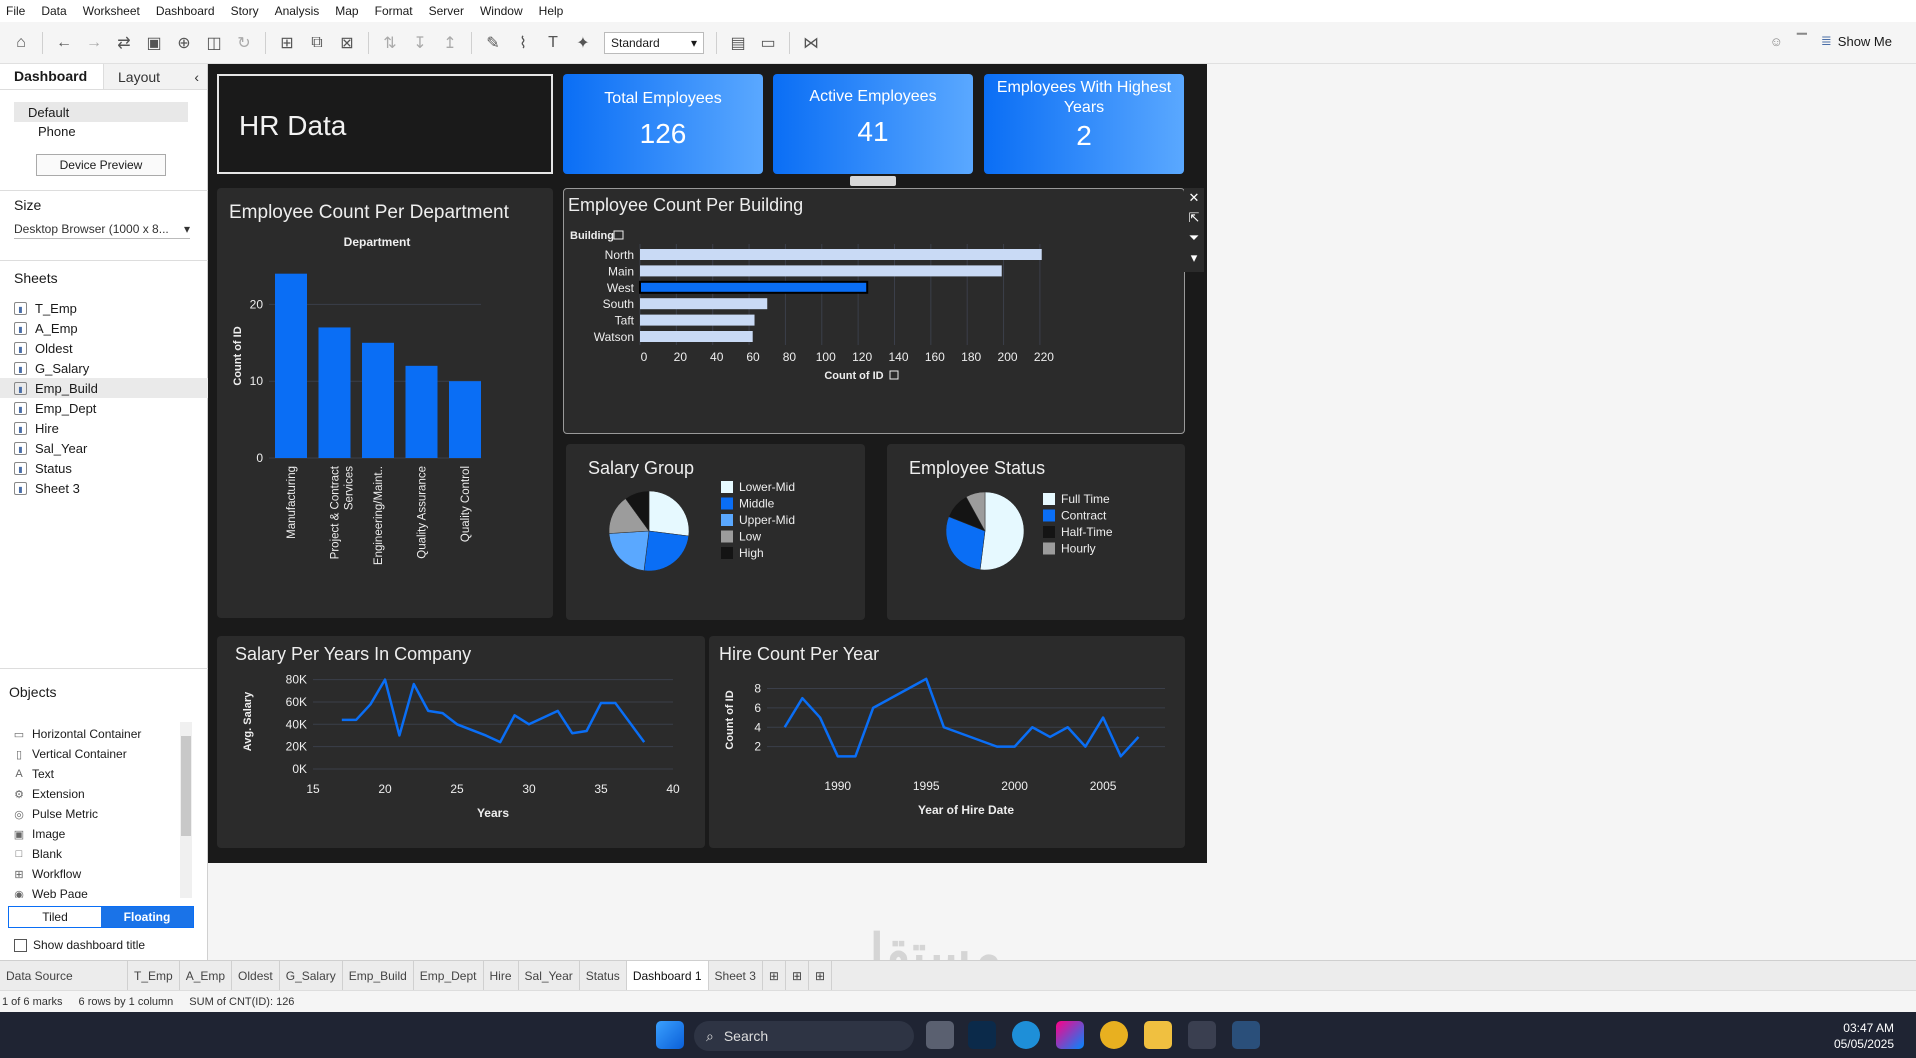 Image resolution: width=1916 pixels, height=1058 pixels. What do you see at coordinates (90, 874) in the screenshot?
I see `object-item: ⊞ Workflow` at bounding box center [90, 874].